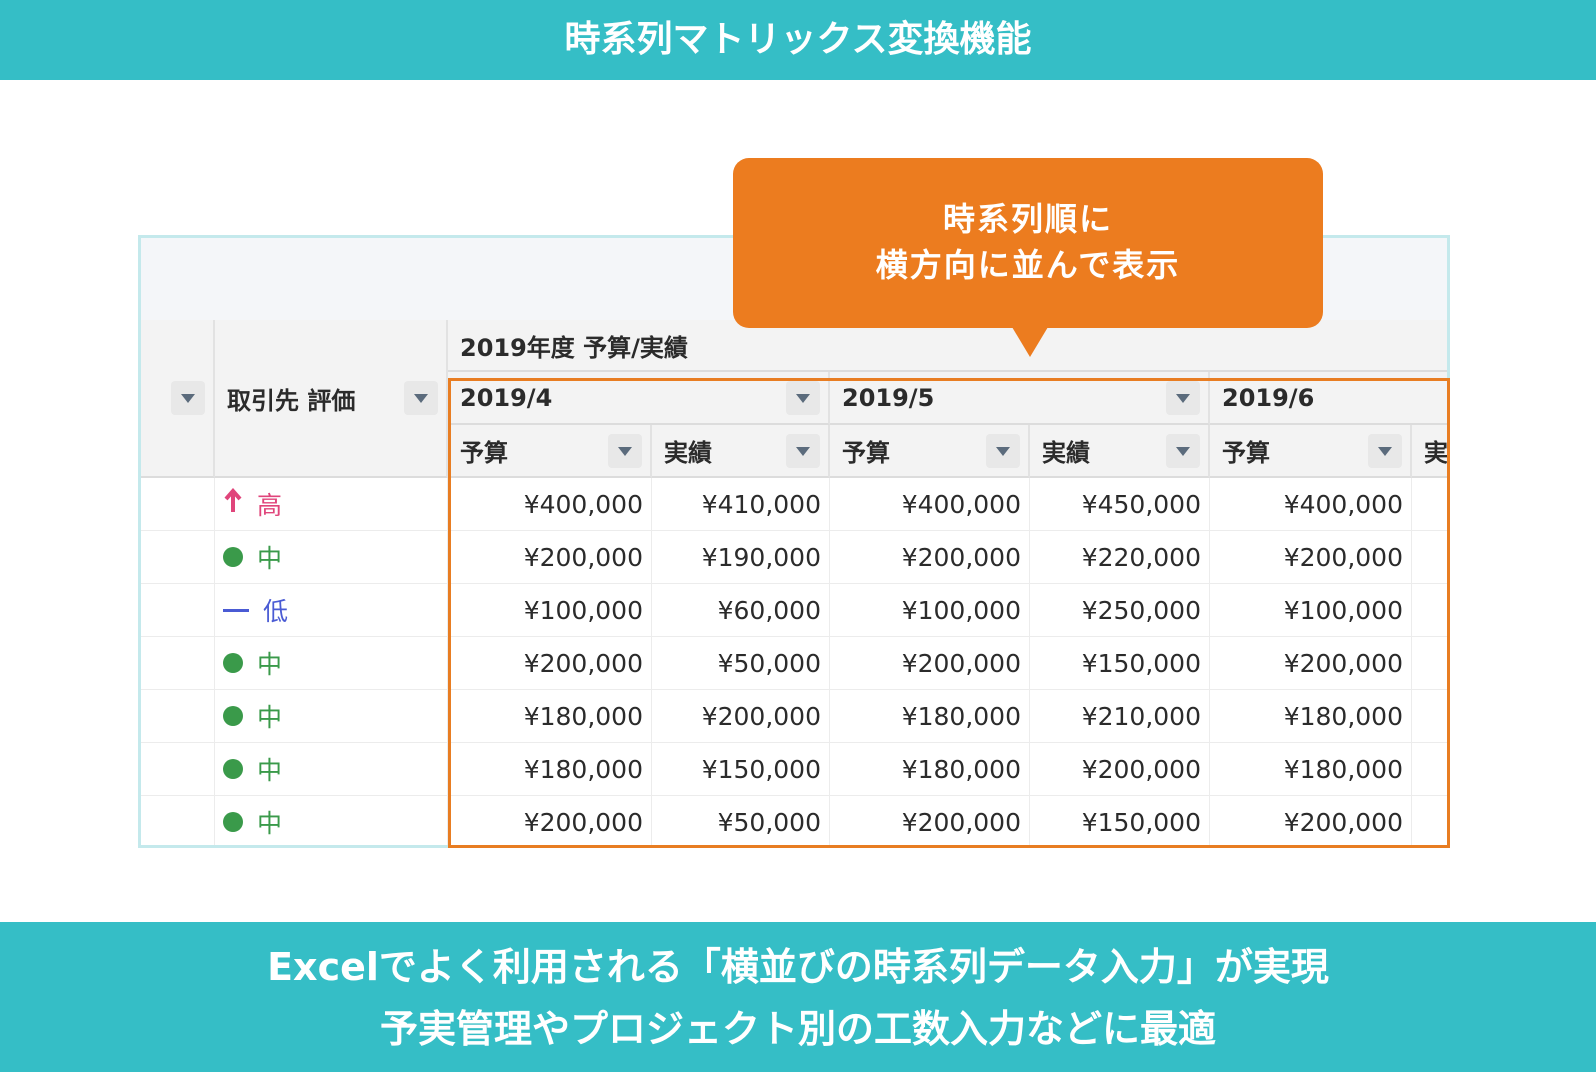  I want to click on value-cell-text: ¥190,000, so click(761, 557).